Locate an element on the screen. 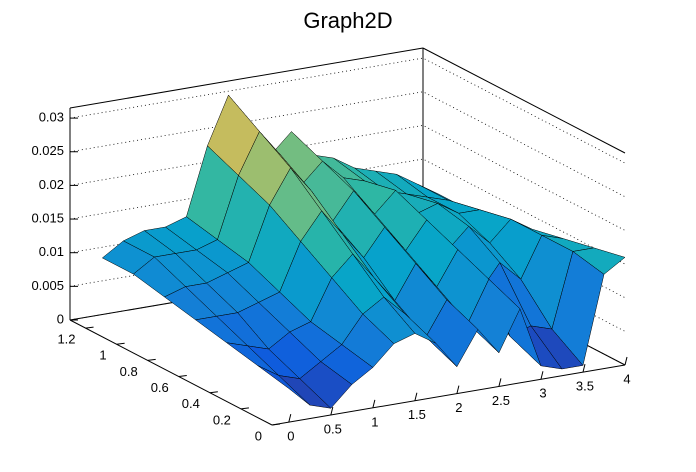 Image resolution: width=696 pixels, height=472 pixels. surface-cell is located at coordinates (283, 385).